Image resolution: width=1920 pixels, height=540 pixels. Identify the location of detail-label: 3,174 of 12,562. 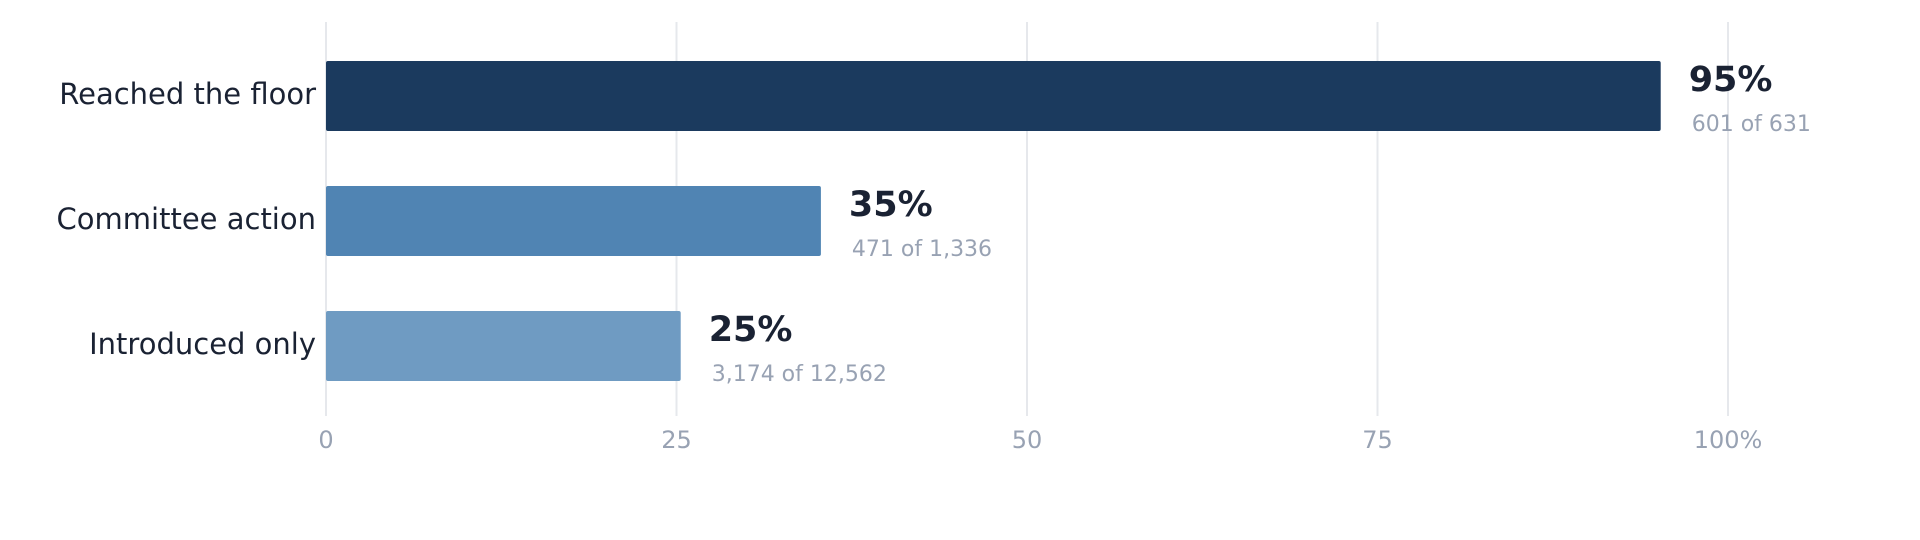
(799, 374).